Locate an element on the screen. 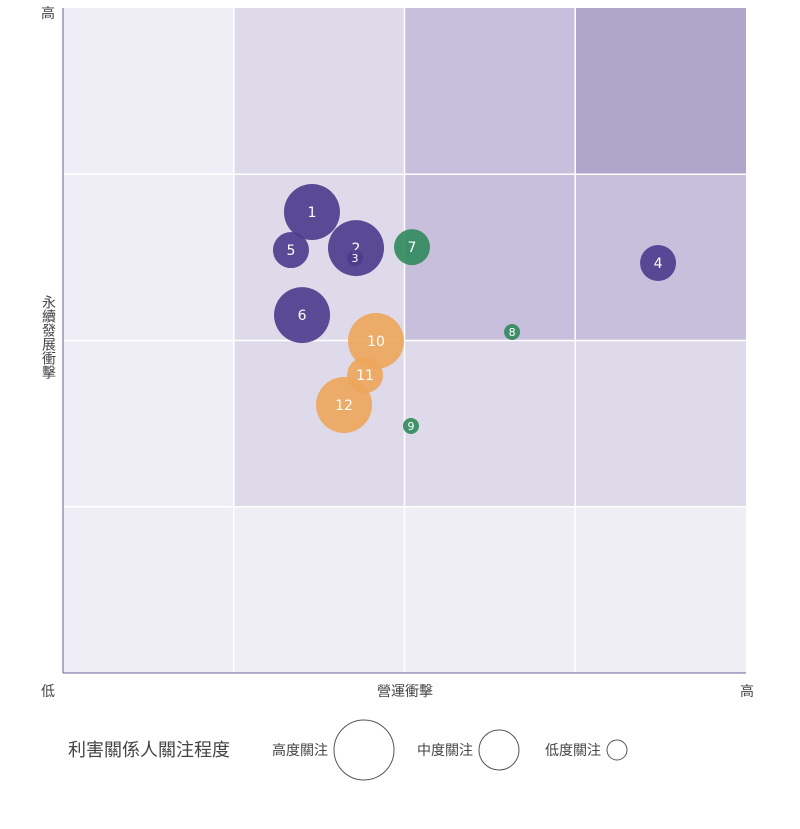  y-high-label: 高 is located at coordinates (48, 13).